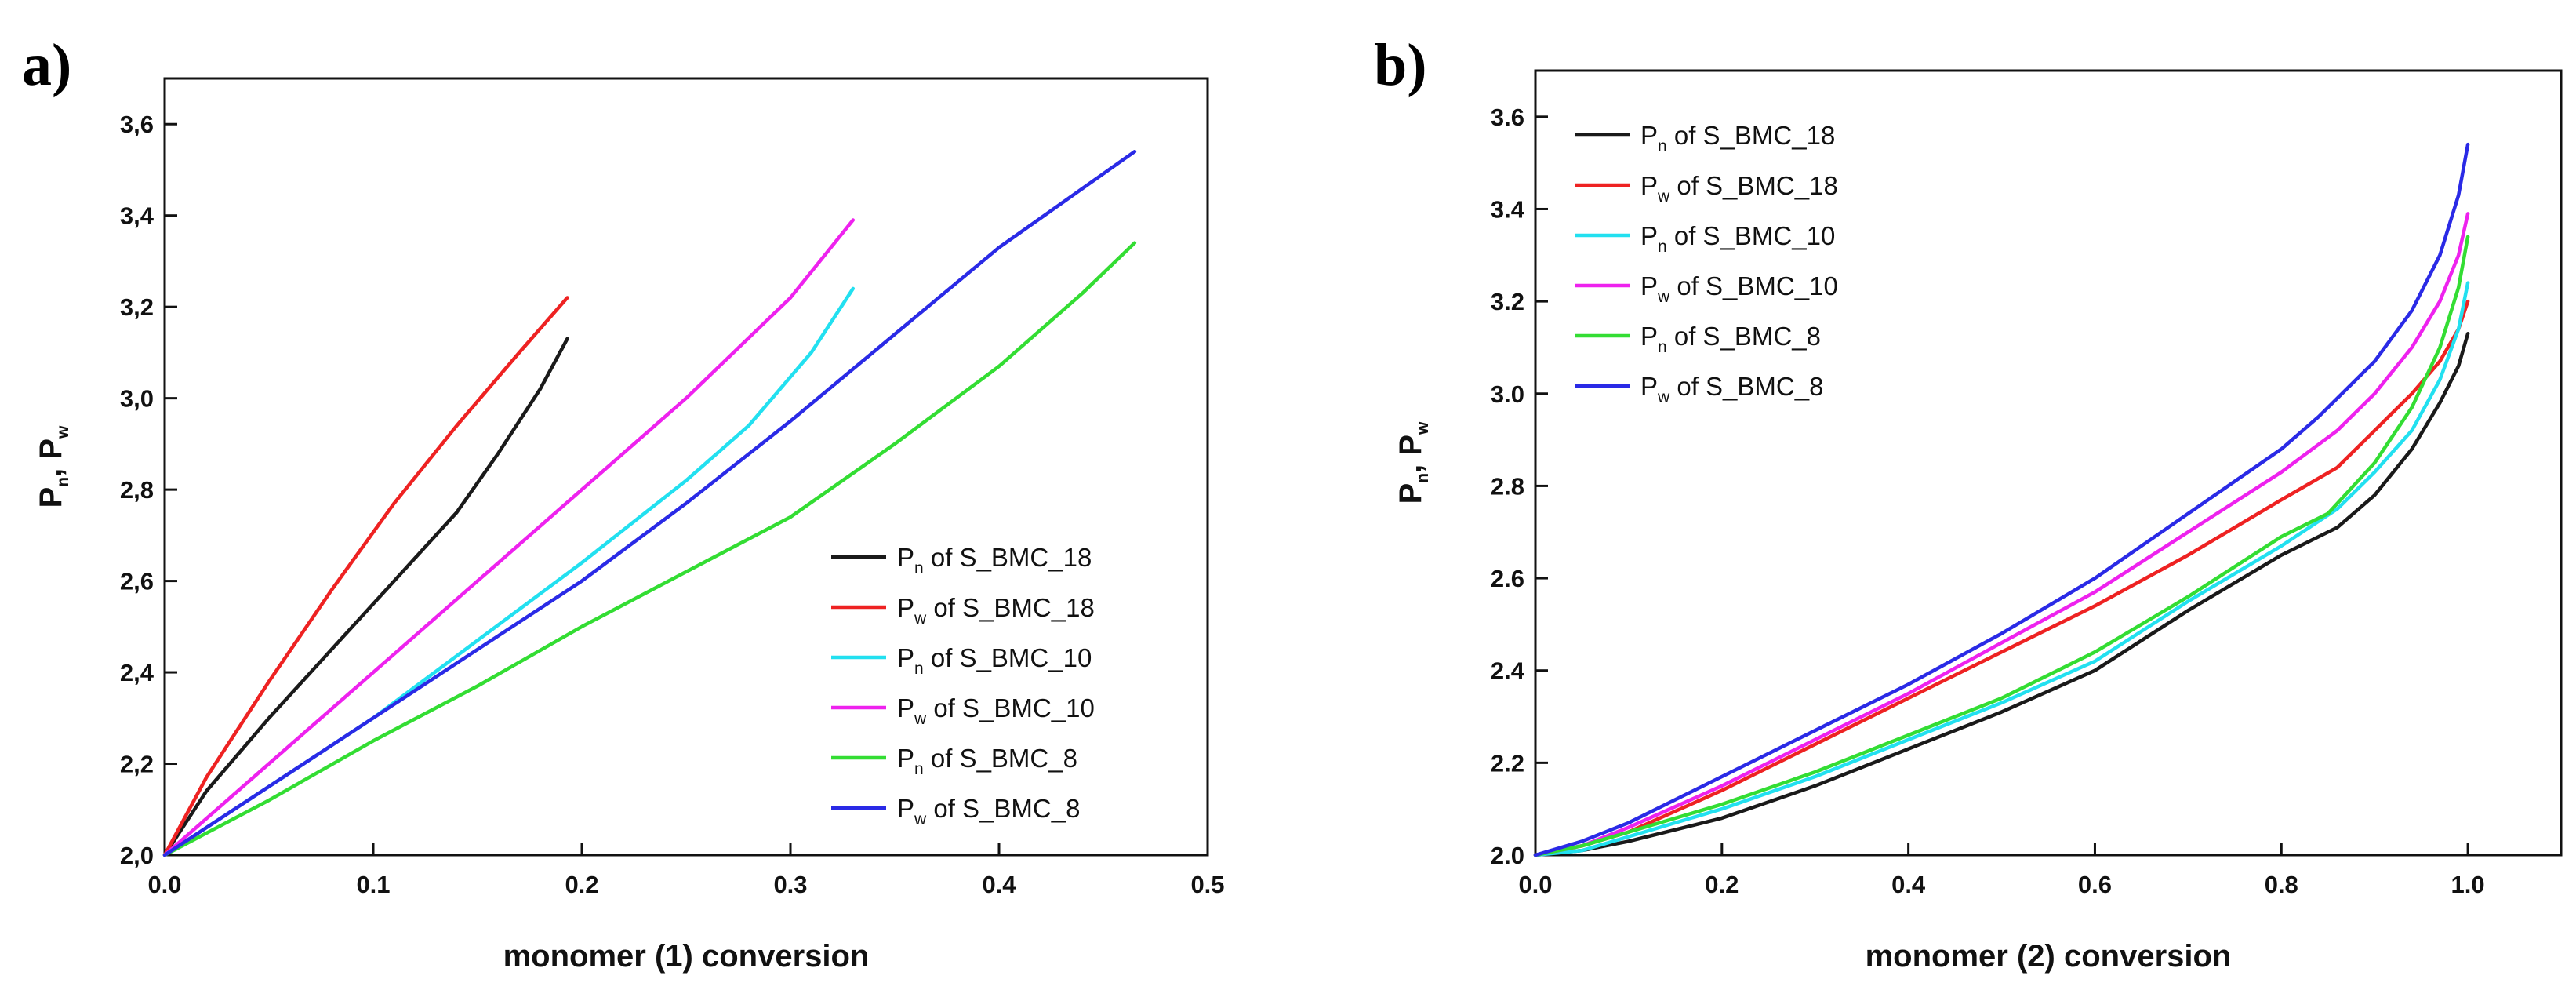 This screenshot has width=2576, height=990. What do you see at coordinates (46, 65) in the screenshot?
I see `panel-a-label: a)` at bounding box center [46, 65].